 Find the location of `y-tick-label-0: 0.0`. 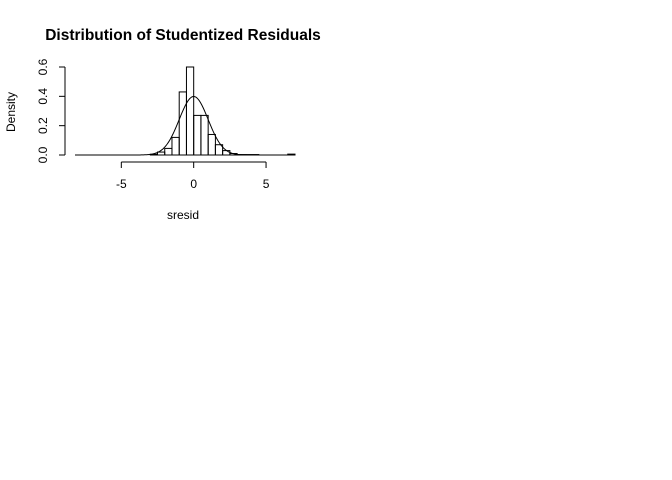

y-tick-label-0: 0.0 is located at coordinates (43, 154).